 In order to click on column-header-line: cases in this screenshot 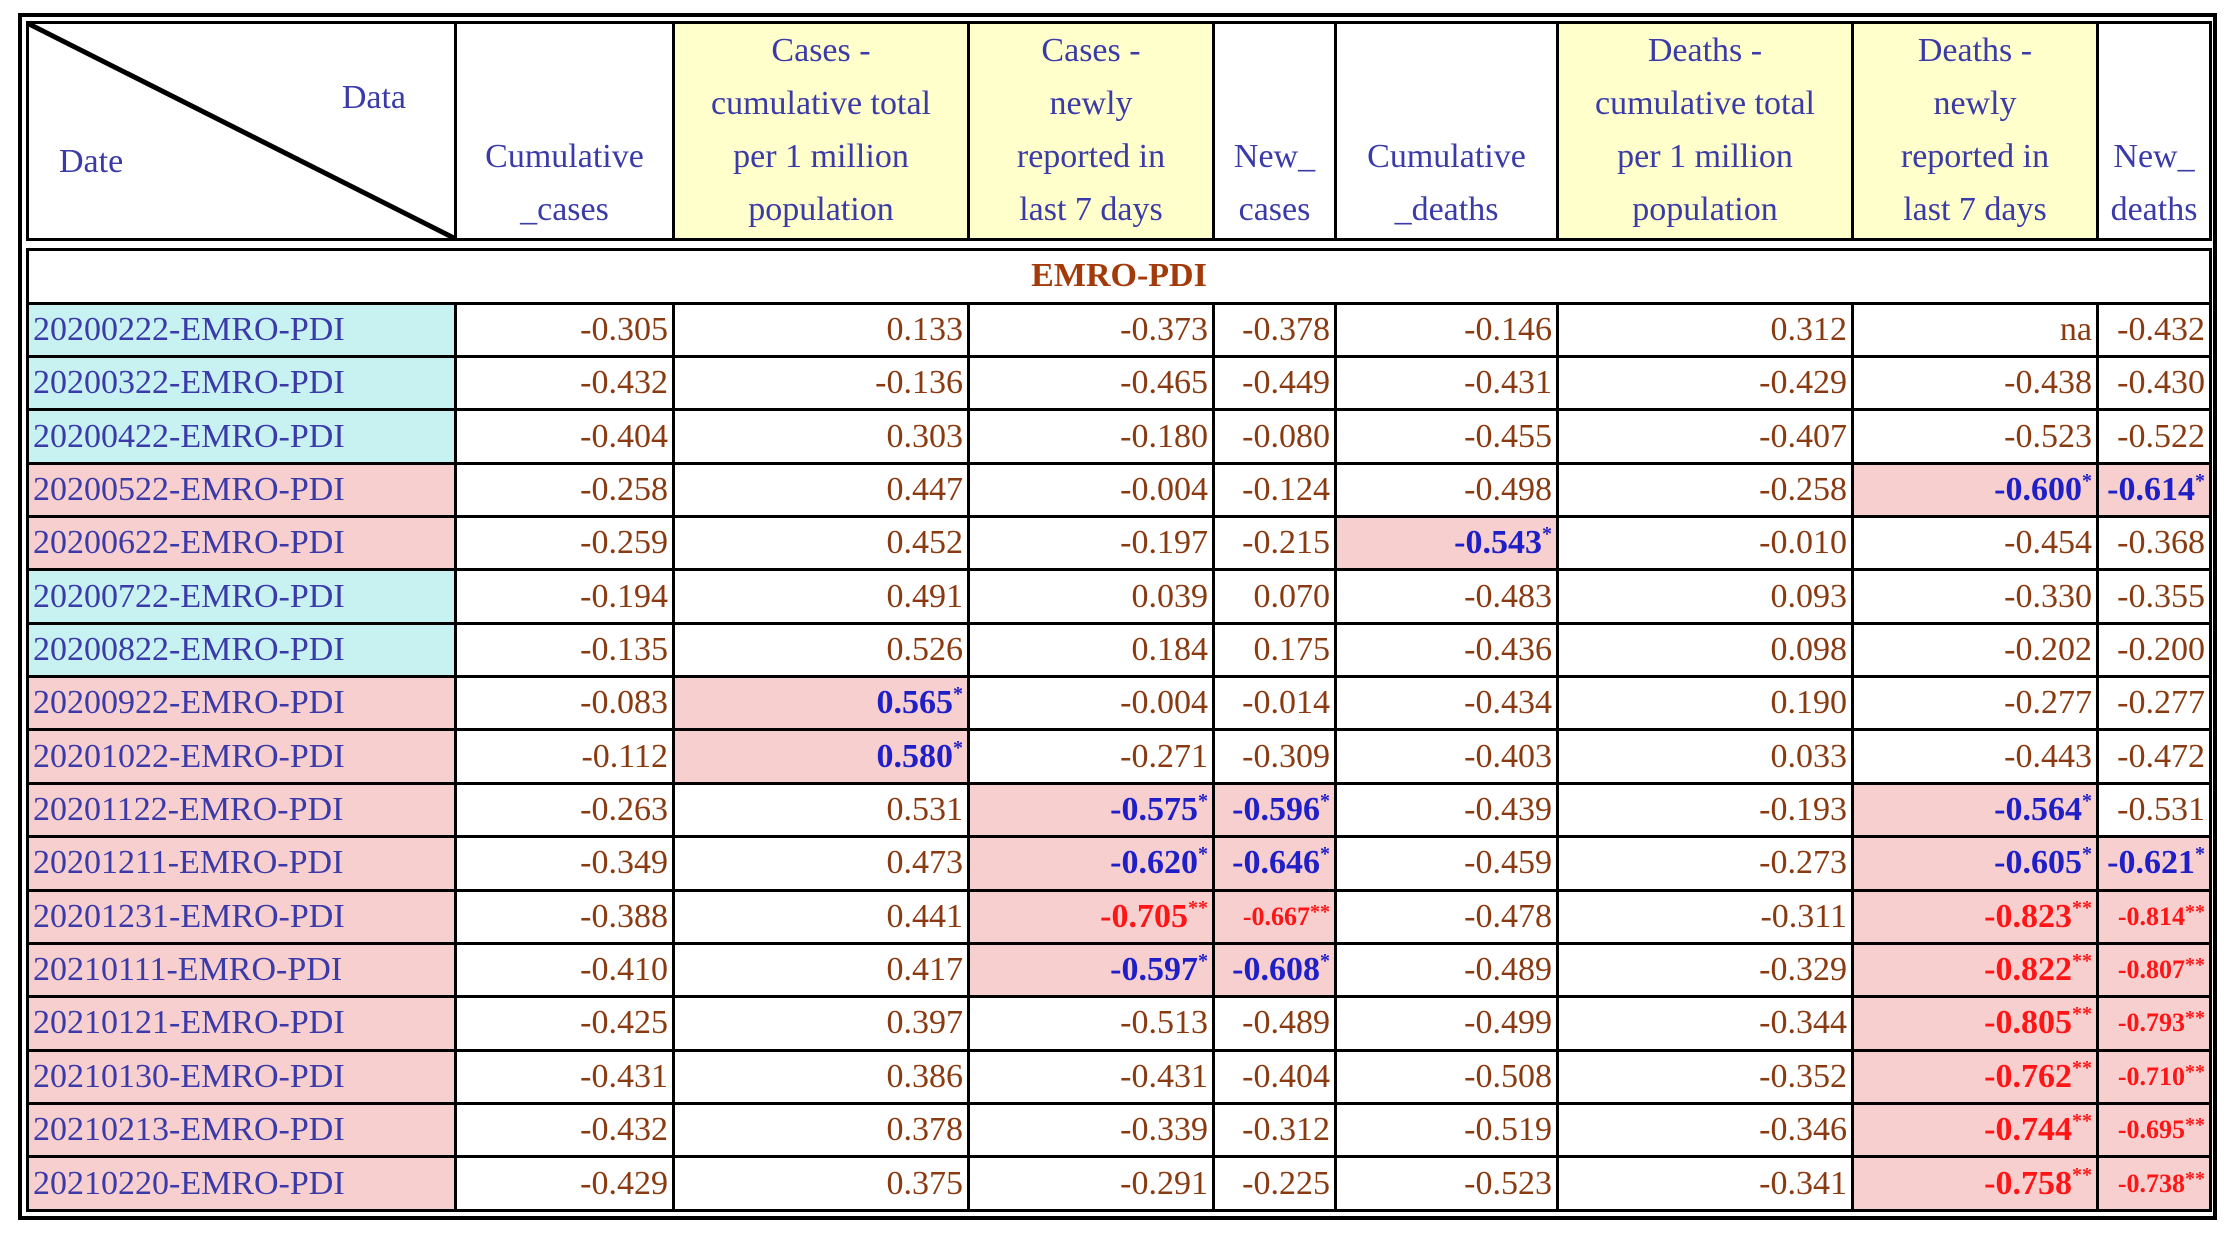, I will do `click(1274, 209)`.